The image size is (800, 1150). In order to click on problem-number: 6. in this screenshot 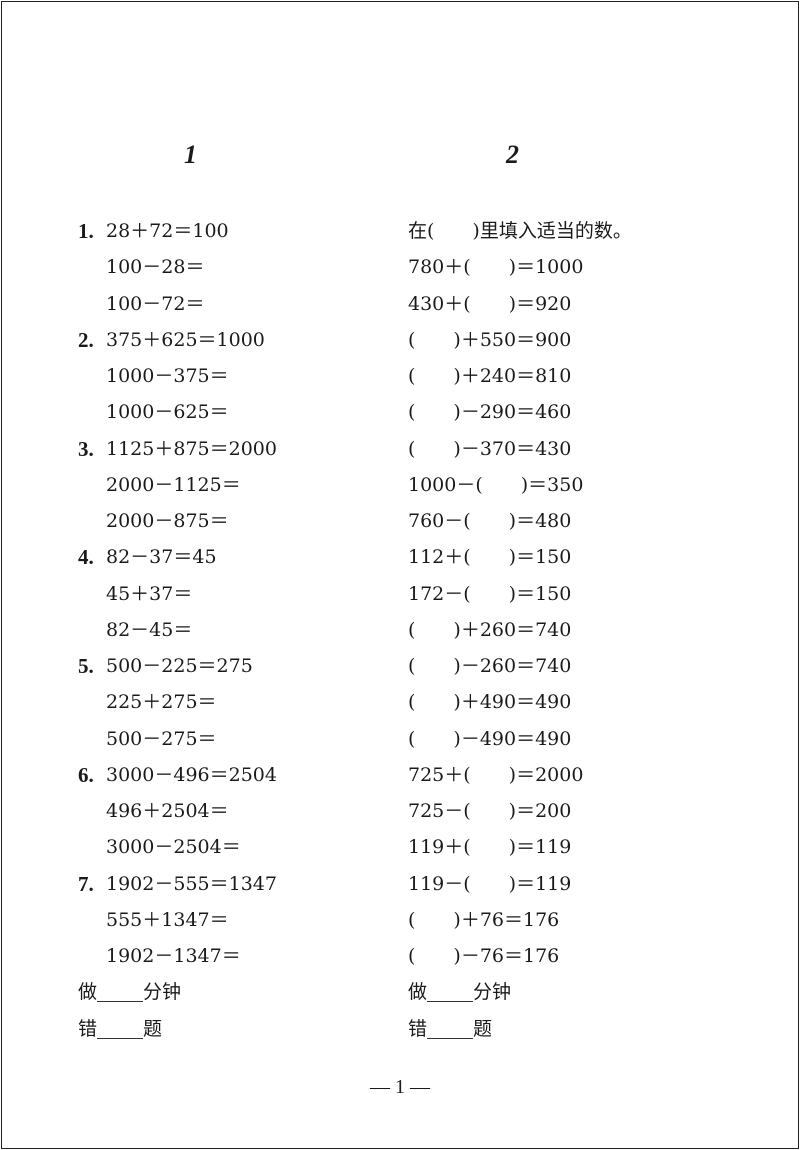, I will do `click(86, 774)`.